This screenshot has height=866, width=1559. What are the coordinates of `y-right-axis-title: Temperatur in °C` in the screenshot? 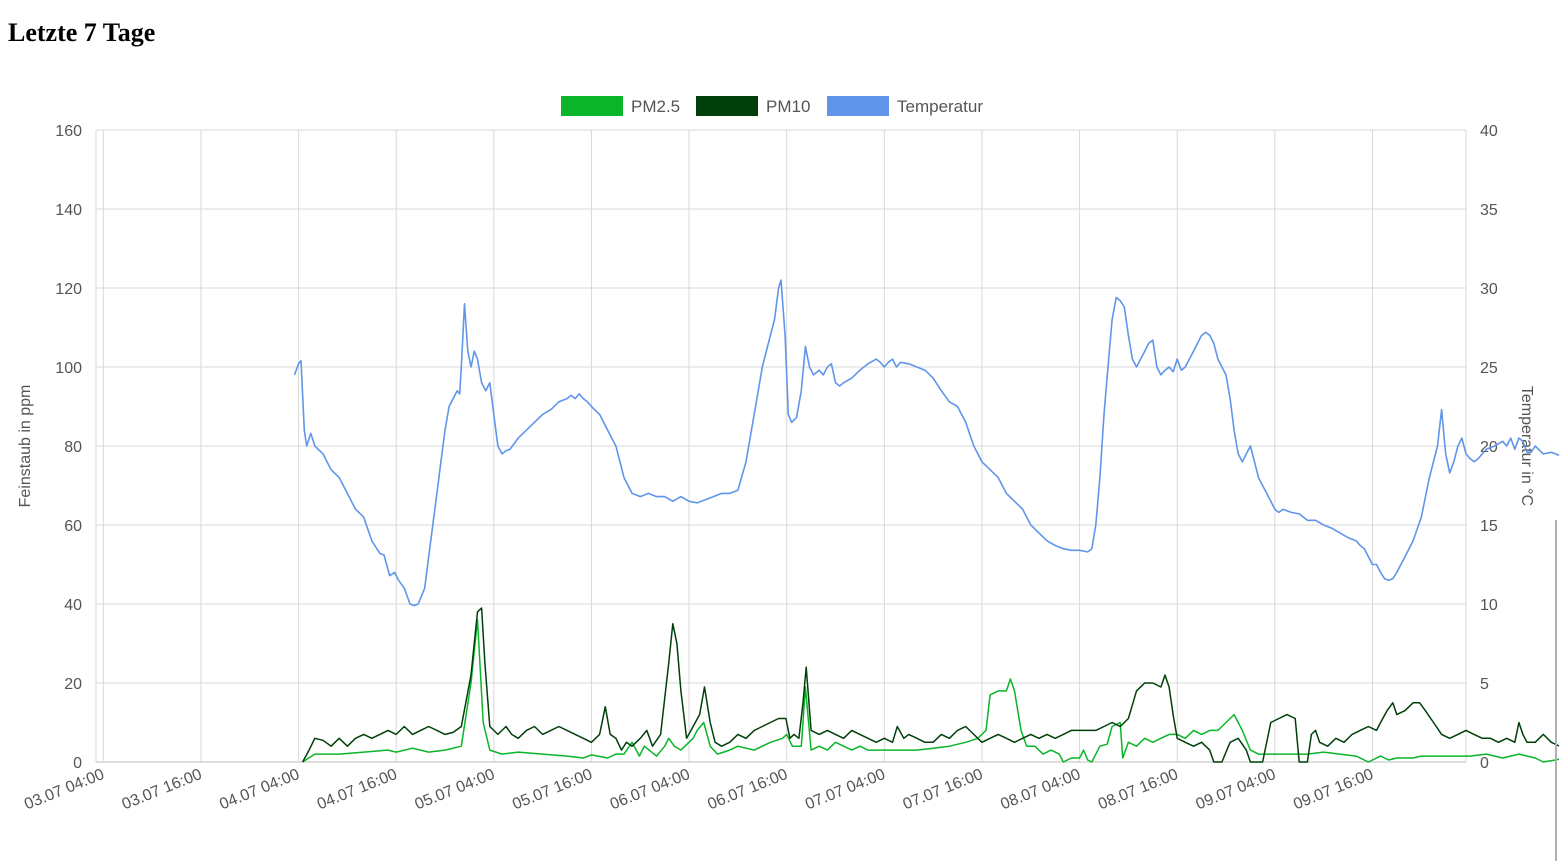 It's located at (1526, 446).